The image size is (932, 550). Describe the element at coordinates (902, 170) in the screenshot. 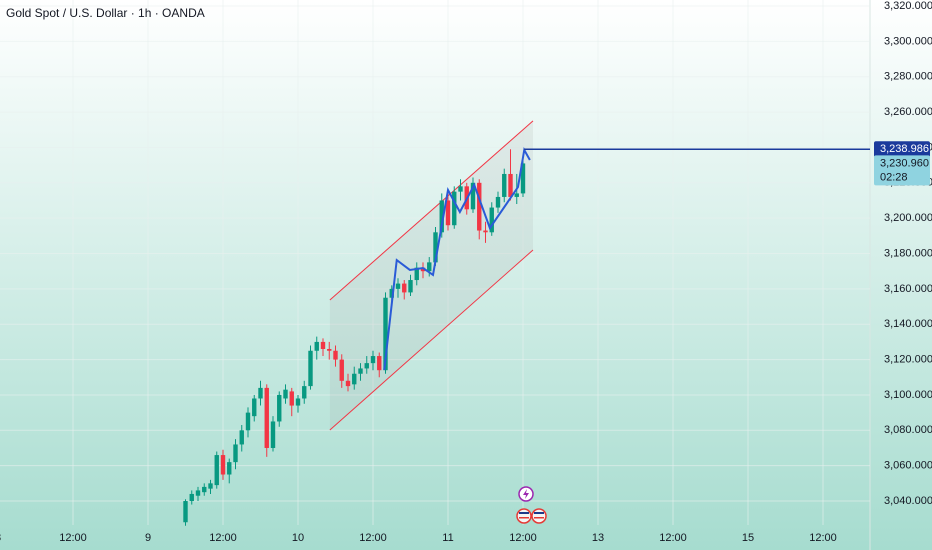

I see `current-label-box` at that location.